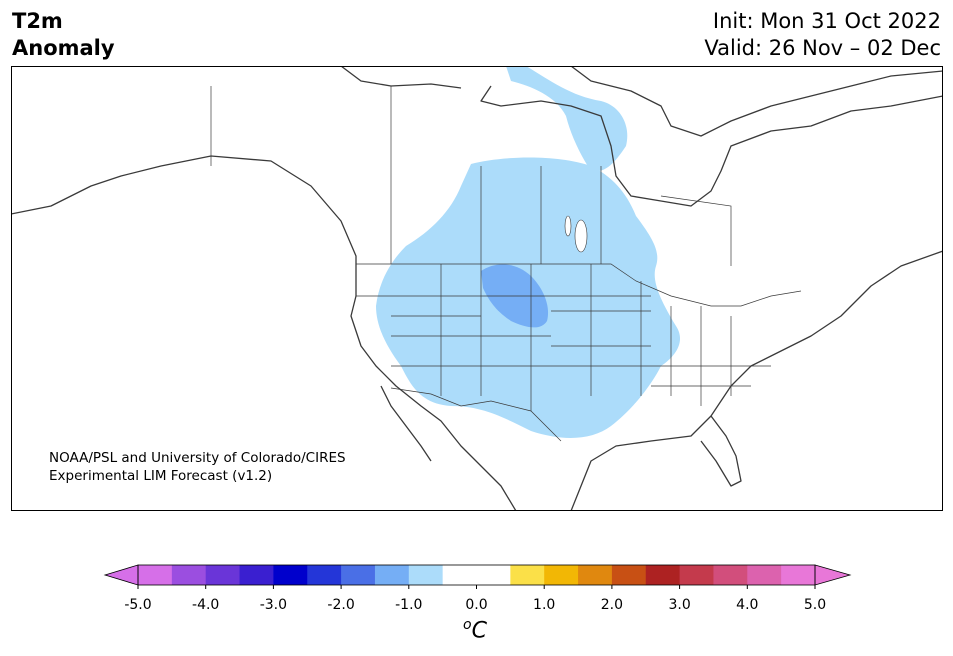 Image resolution: width=953 pixels, height=656 pixels. What do you see at coordinates (121, 575) in the screenshot?
I see `colorbar-under-triangle` at bounding box center [121, 575].